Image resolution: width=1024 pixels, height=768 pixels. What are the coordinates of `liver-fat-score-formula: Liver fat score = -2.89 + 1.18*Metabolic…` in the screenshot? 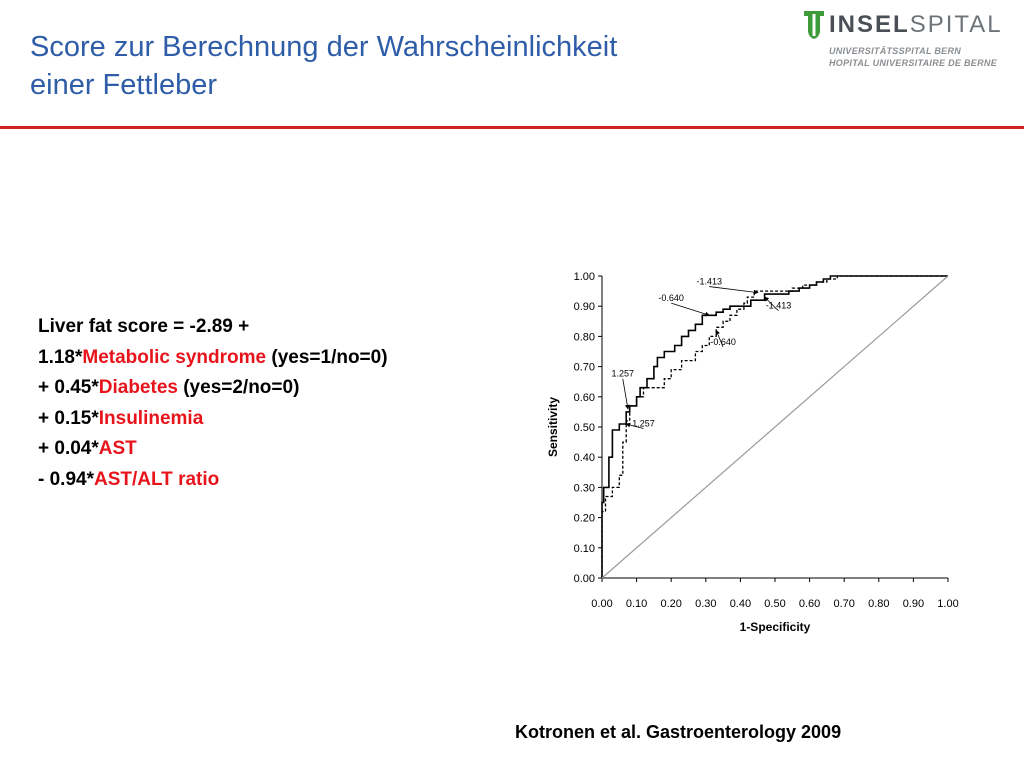 It's located at (213, 403).